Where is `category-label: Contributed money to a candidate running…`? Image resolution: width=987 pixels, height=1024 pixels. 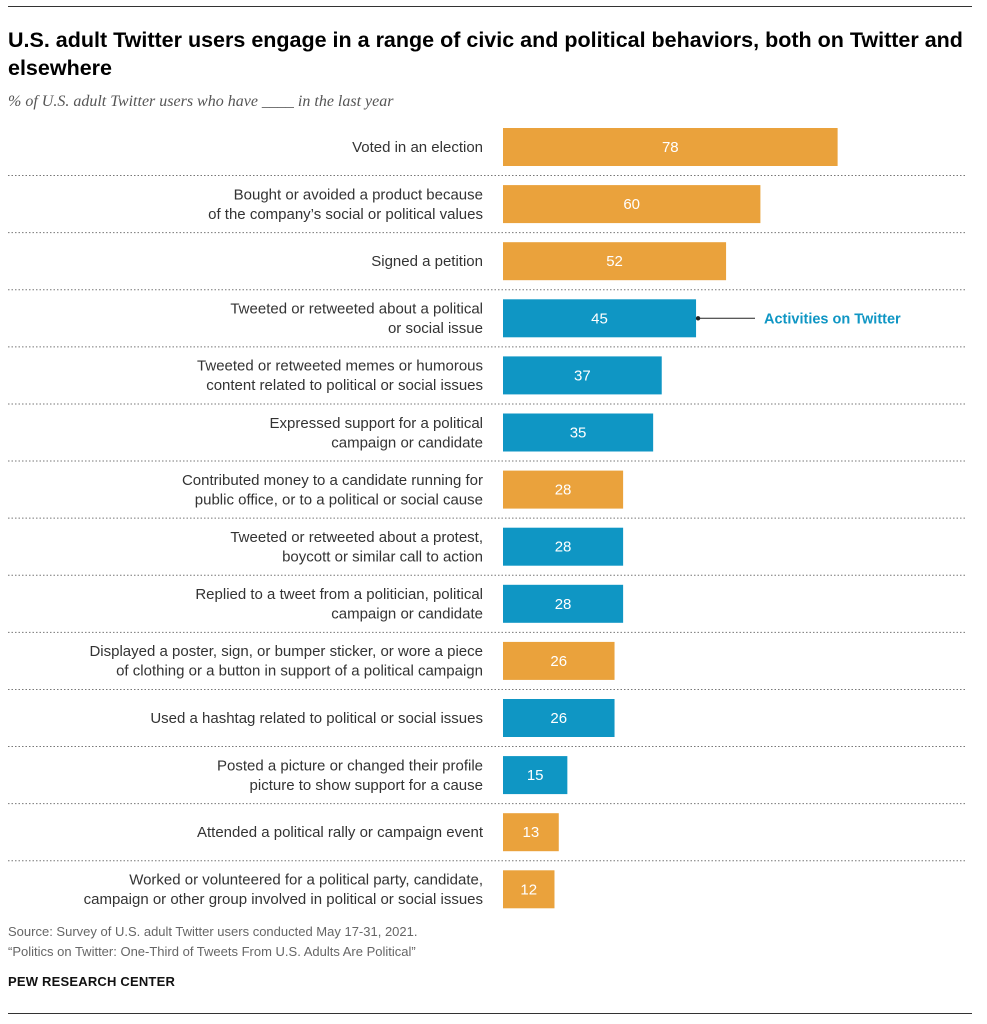 category-label: Contributed money to a candidate running… is located at coordinates (332, 480).